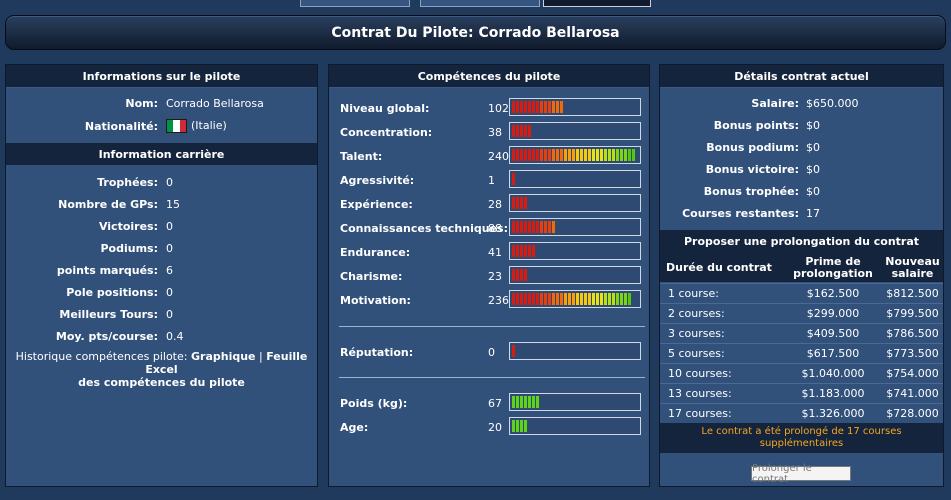 Image resolution: width=951 pixels, height=500 pixels. Describe the element at coordinates (375, 252) in the screenshot. I see `skill-label: Endurance:` at that location.